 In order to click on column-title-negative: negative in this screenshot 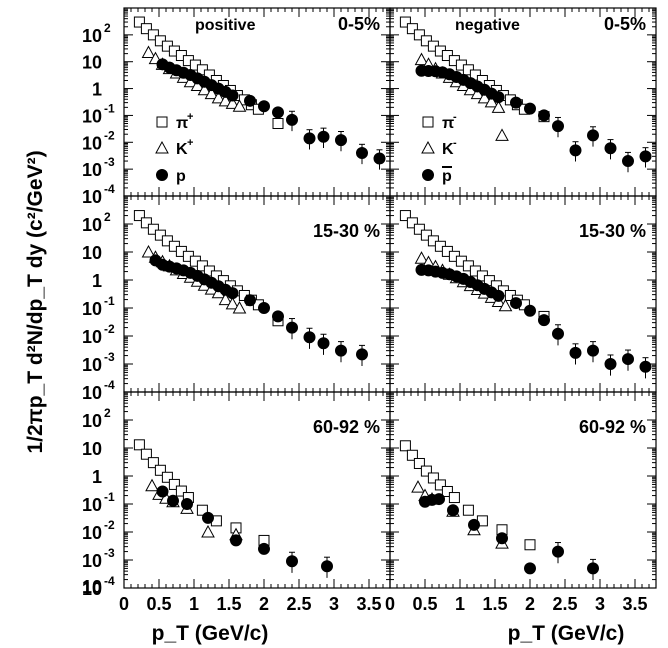, I will do `click(487, 25)`.